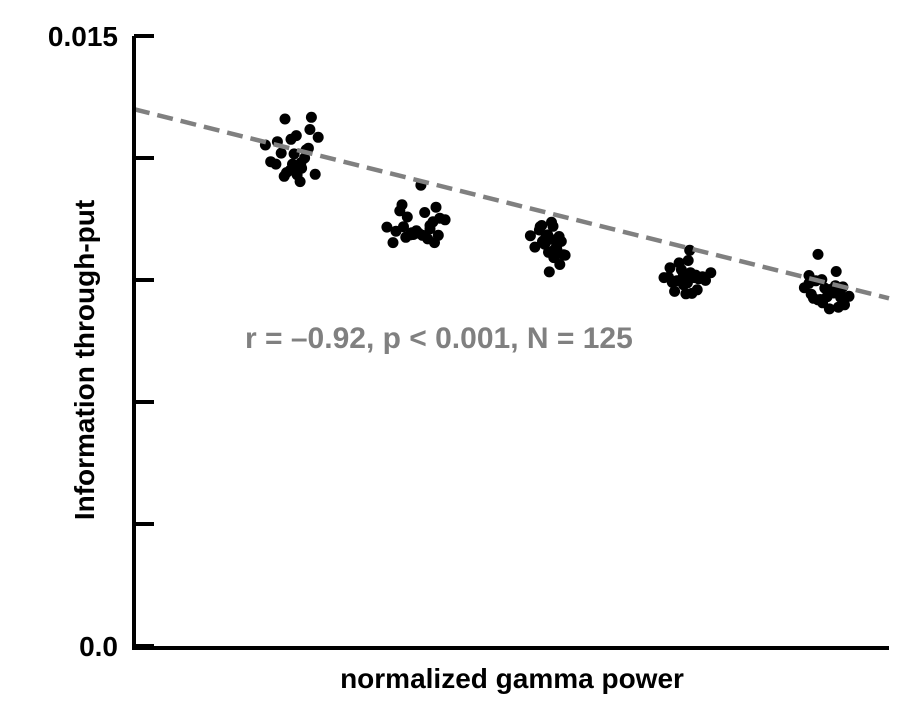 The height and width of the screenshot is (704, 917). Describe the element at coordinates (83, 36) in the screenshot. I see `y-tick-label: 0.015` at that location.